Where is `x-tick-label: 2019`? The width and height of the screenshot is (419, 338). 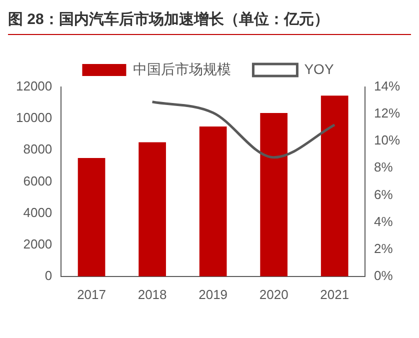 x-tick-label: 2019 is located at coordinates (213, 294).